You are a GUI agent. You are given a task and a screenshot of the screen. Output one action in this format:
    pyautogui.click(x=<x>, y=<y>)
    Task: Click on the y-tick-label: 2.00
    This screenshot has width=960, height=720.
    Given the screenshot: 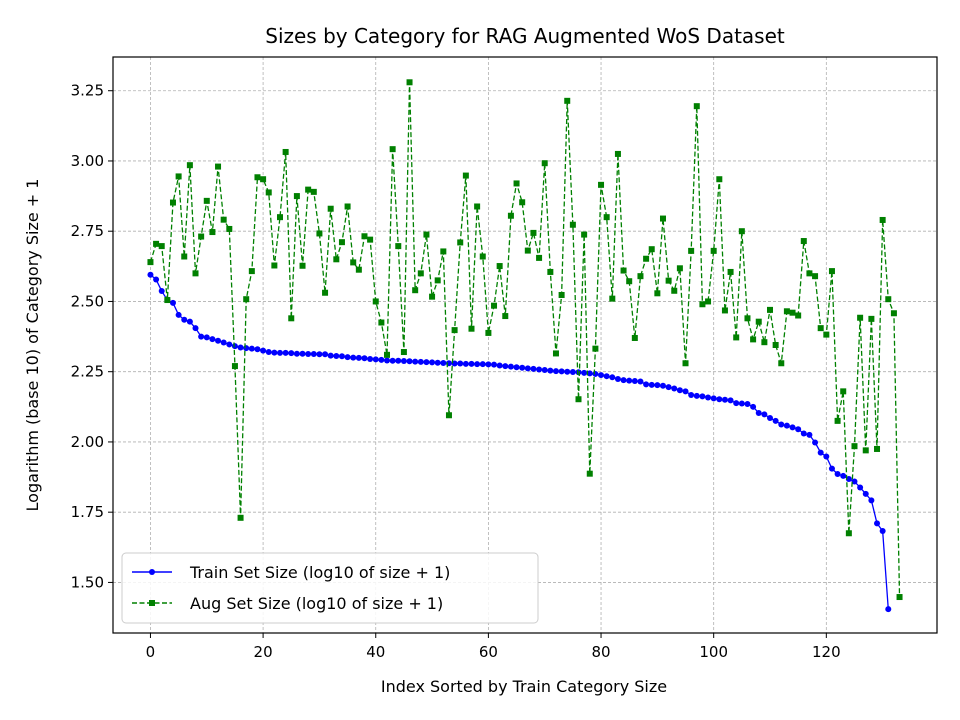 What is the action you would take?
    pyautogui.click(x=87, y=442)
    